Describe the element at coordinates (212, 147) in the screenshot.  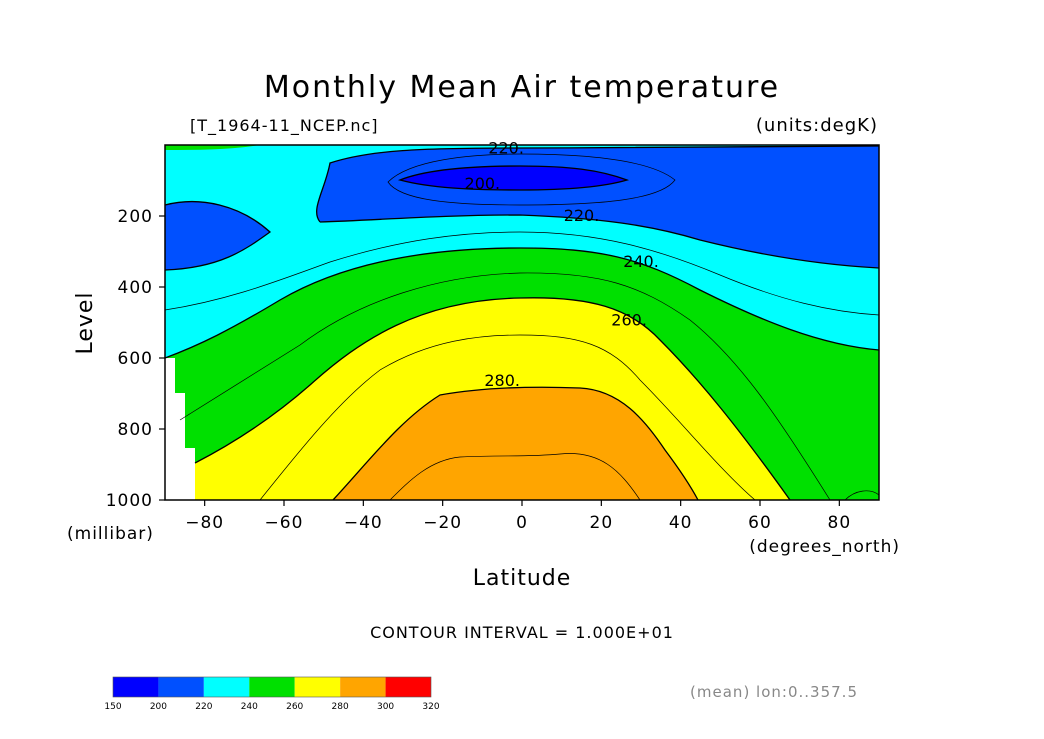
I see `band-top-edge` at that location.